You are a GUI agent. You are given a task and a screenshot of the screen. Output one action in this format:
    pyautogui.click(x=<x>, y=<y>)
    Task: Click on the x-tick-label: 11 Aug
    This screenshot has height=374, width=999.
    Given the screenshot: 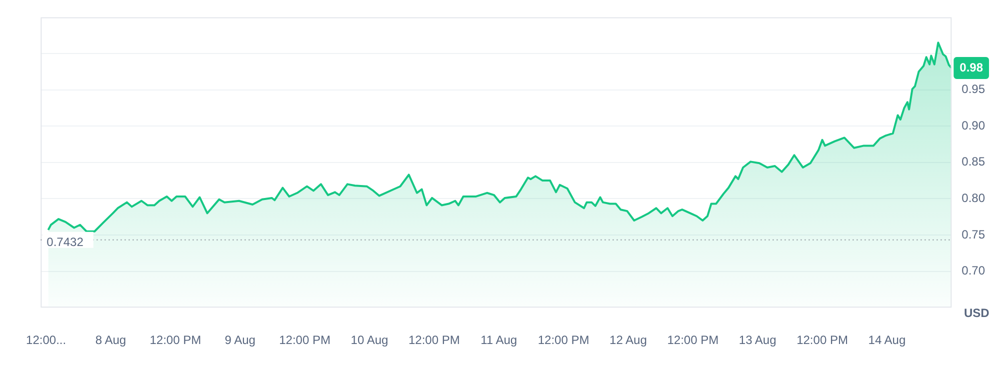 What is the action you would take?
    pyautogui.click(x=499, y=340)
    